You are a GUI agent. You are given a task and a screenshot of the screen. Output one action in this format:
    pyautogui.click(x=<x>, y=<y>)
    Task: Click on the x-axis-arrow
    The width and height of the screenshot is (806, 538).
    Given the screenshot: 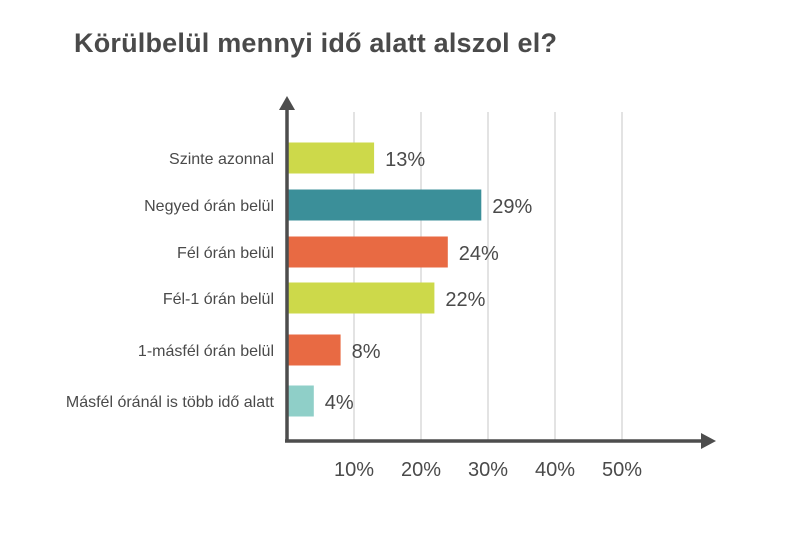 What is the action you would take?
    pyautogui.click(x=708, y=441)
    